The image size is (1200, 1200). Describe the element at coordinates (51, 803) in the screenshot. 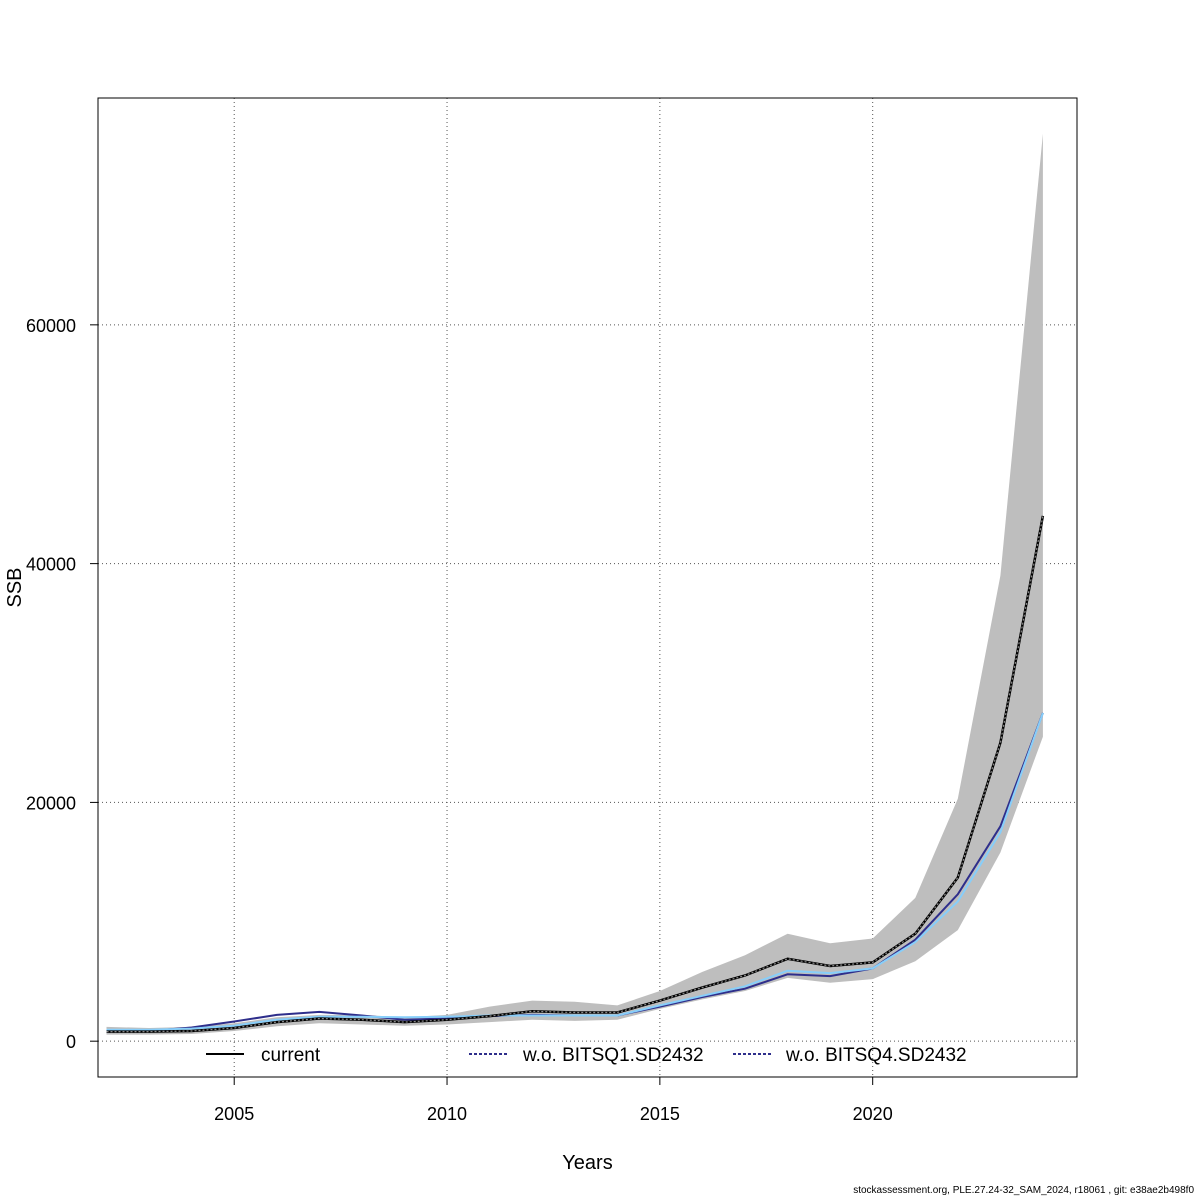

I see `y-tick-label: 20000` at that location.